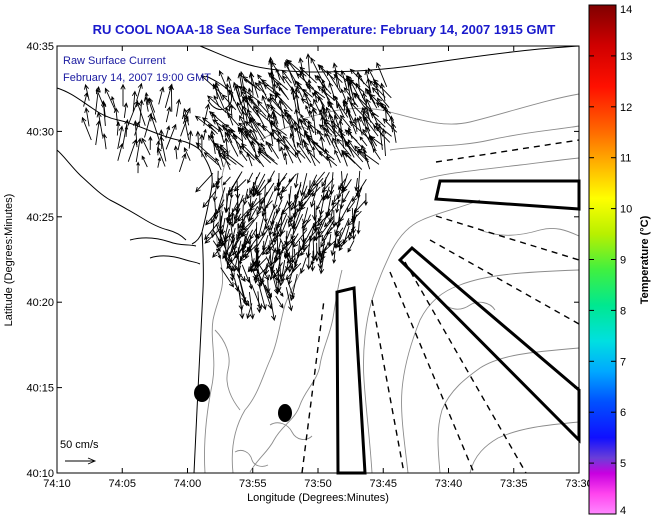 Image resolution: width=651 pixels, height=519 pixels. I want to click on bathymetry-contour-p, so click(251, 458).